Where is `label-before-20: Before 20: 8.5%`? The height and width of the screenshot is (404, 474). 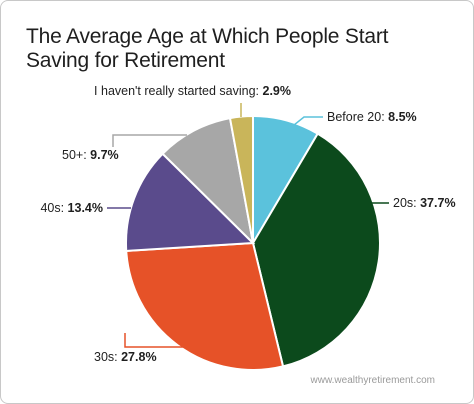
label-before-20: Before 20: 8.5% is located at coordinates (372, 117).